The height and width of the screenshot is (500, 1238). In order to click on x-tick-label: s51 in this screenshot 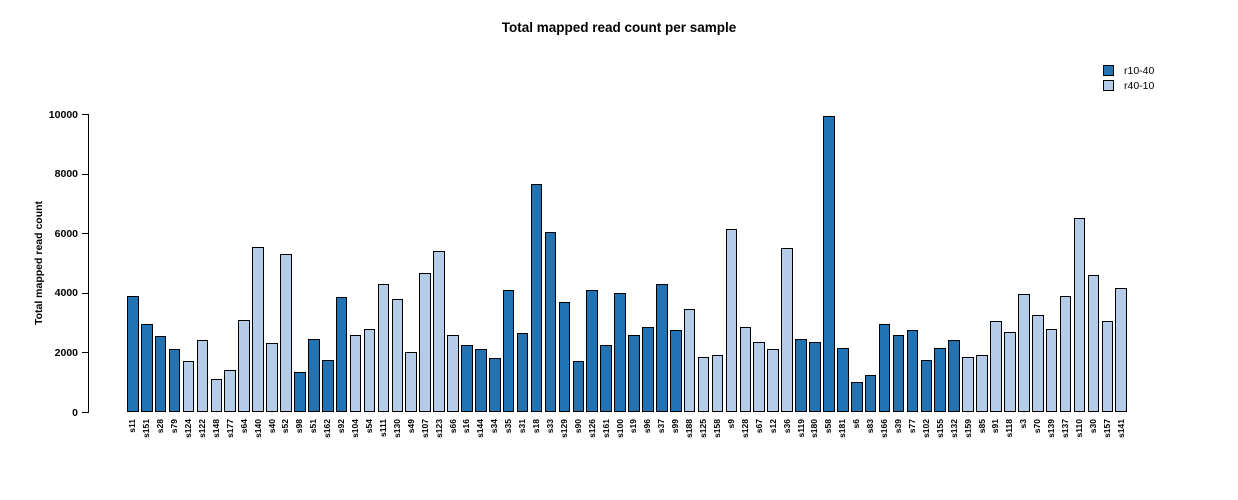, I will do `click(313, 426)`.